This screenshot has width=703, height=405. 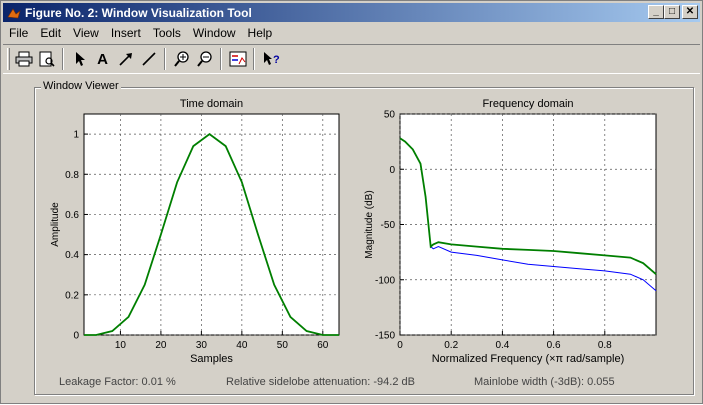 What do you see at coordinates (605, 345) in the screenshot?
I see `x-tick-label: 0.8` at bounding box center [605, 345].